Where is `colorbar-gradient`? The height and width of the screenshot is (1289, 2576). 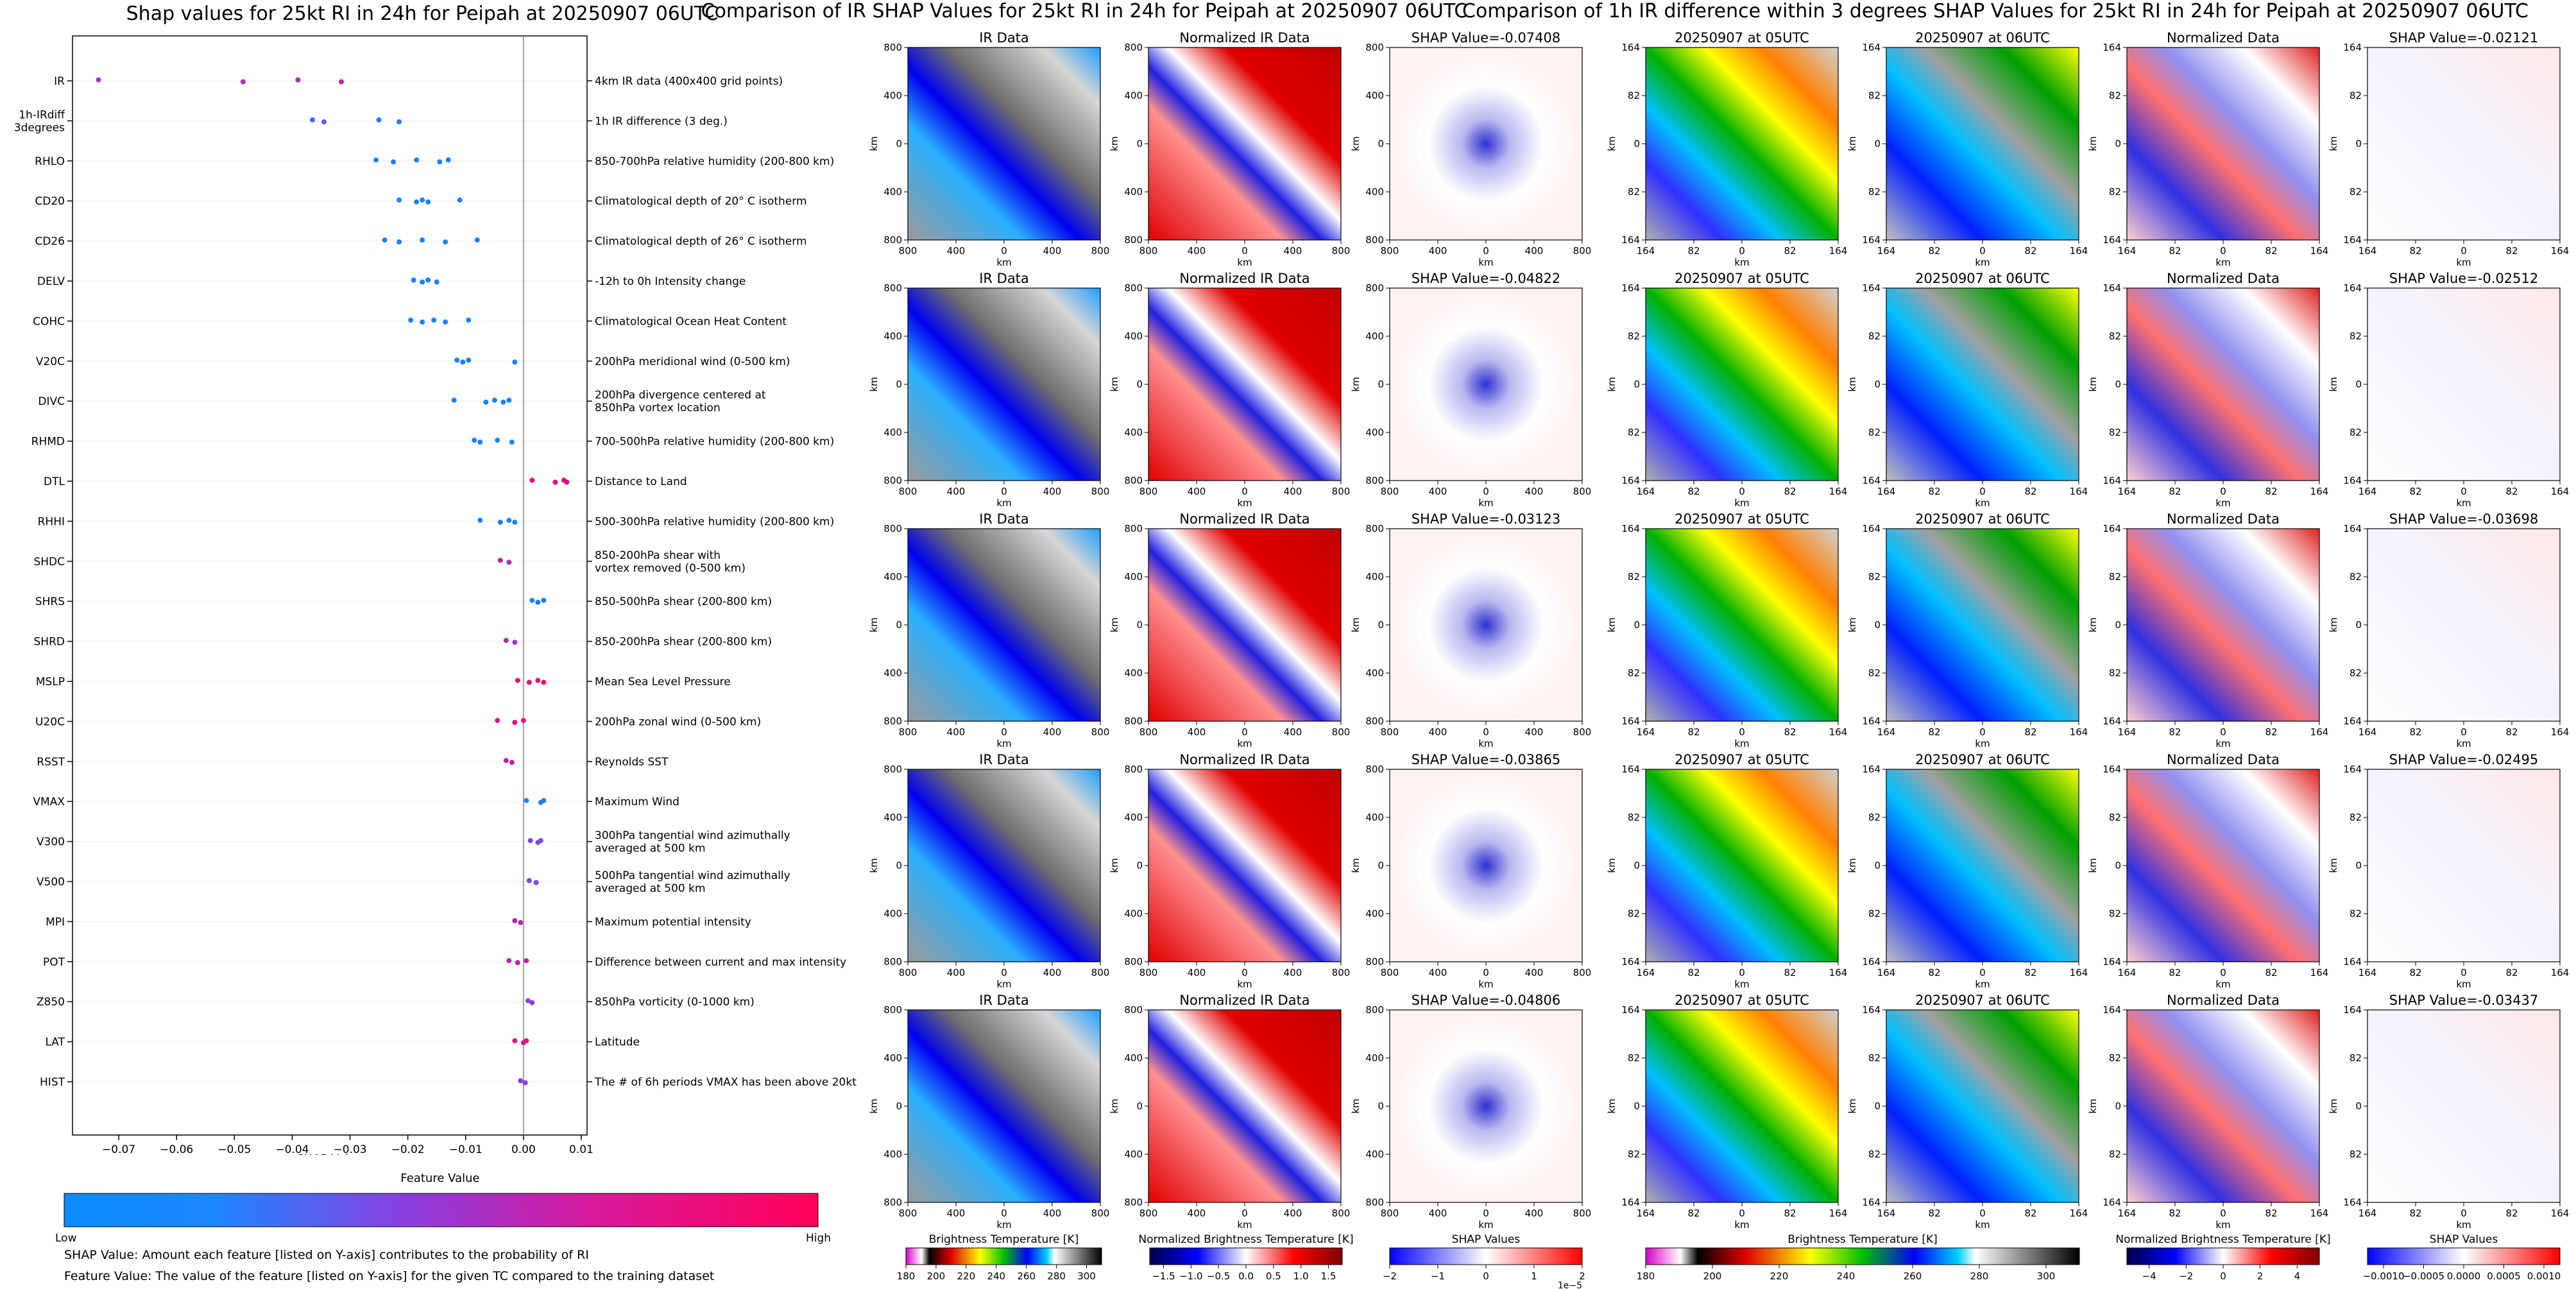 colorbar-gradient is located at coordinates (2464, 1256).